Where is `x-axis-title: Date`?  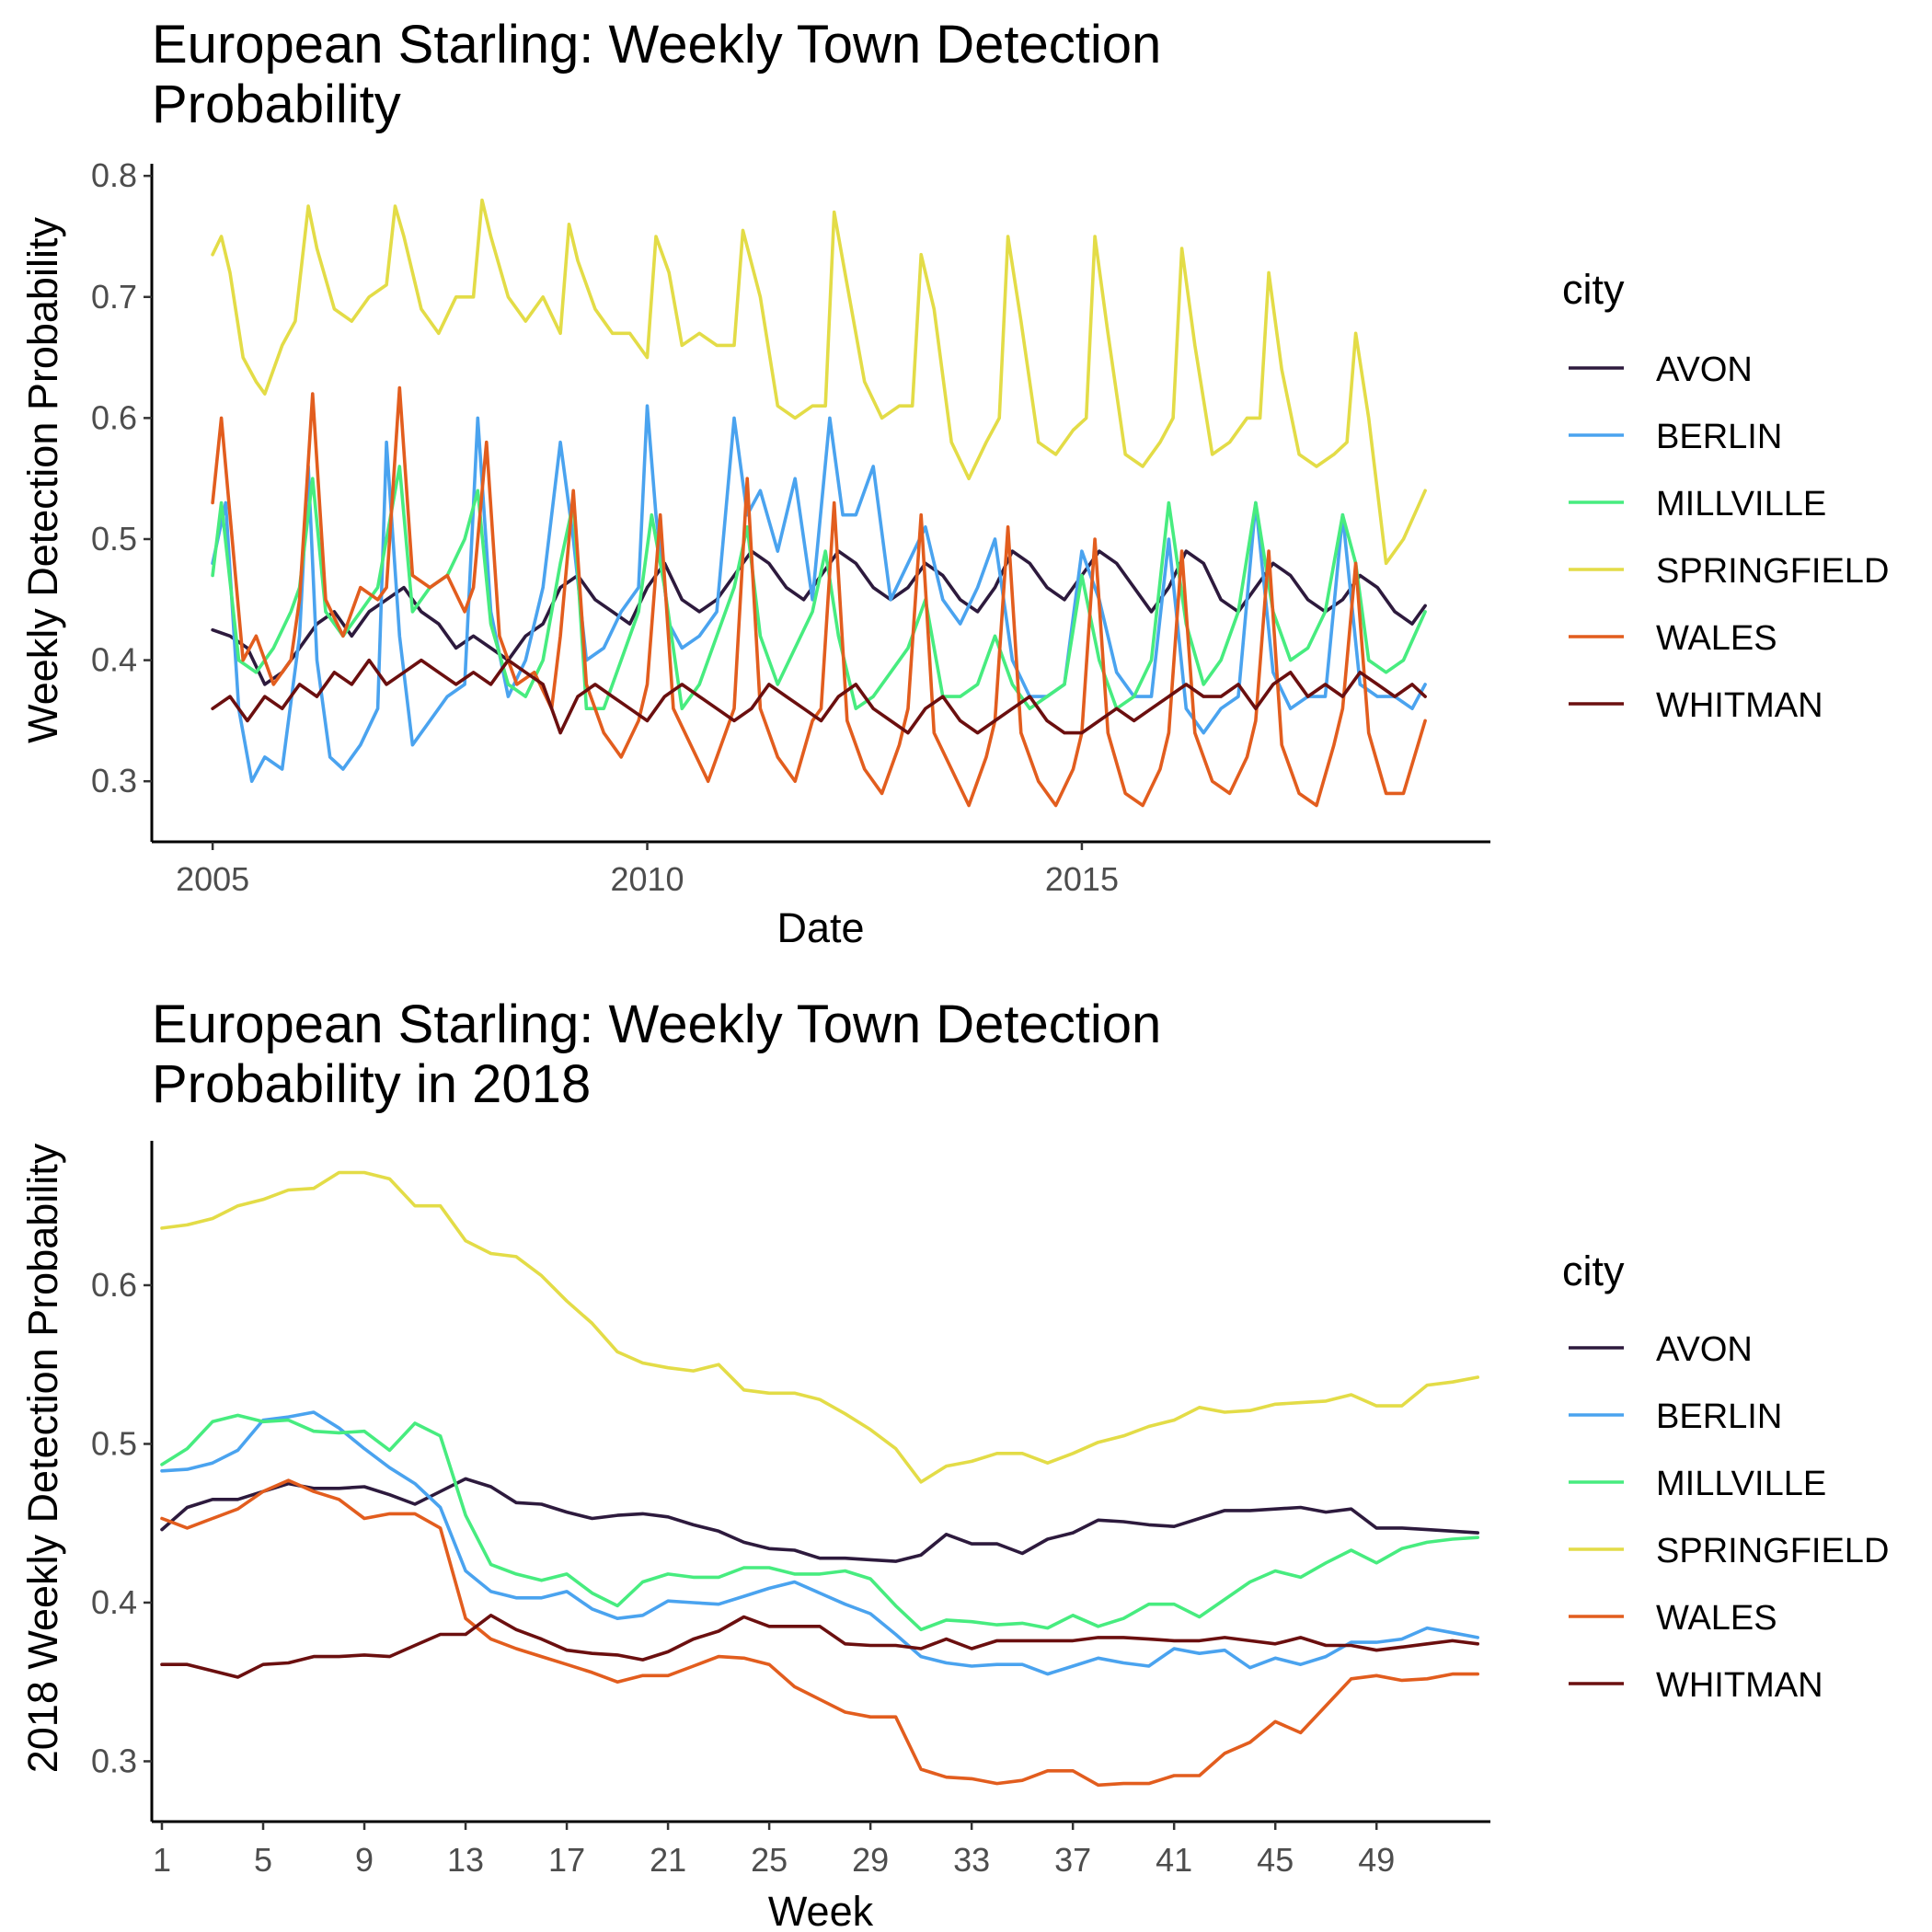 x-axis-title: Date is located at coordinates (820, 927).